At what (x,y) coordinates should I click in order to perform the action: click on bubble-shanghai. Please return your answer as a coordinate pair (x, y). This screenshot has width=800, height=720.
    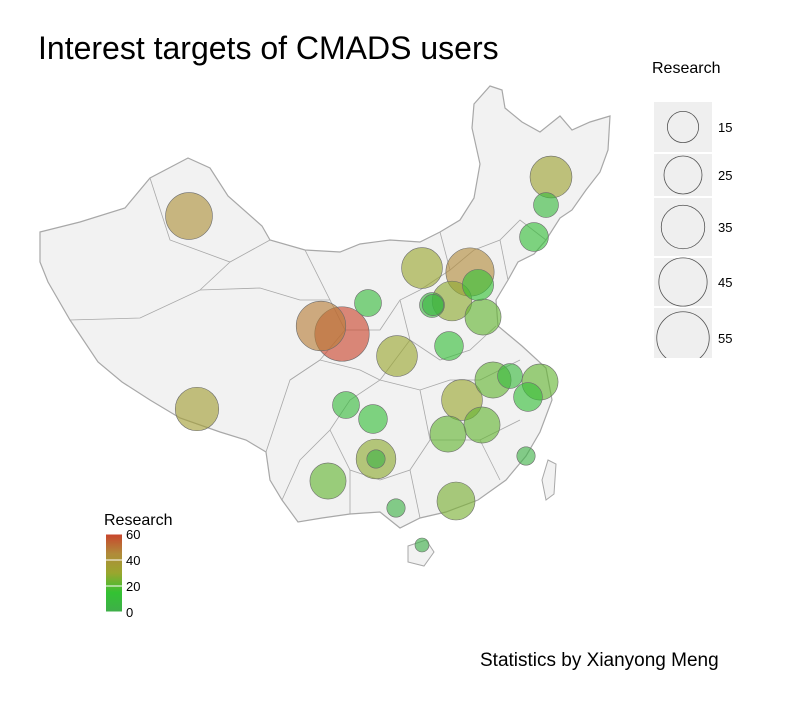
    Looking at the image, I should click on (510, 376).